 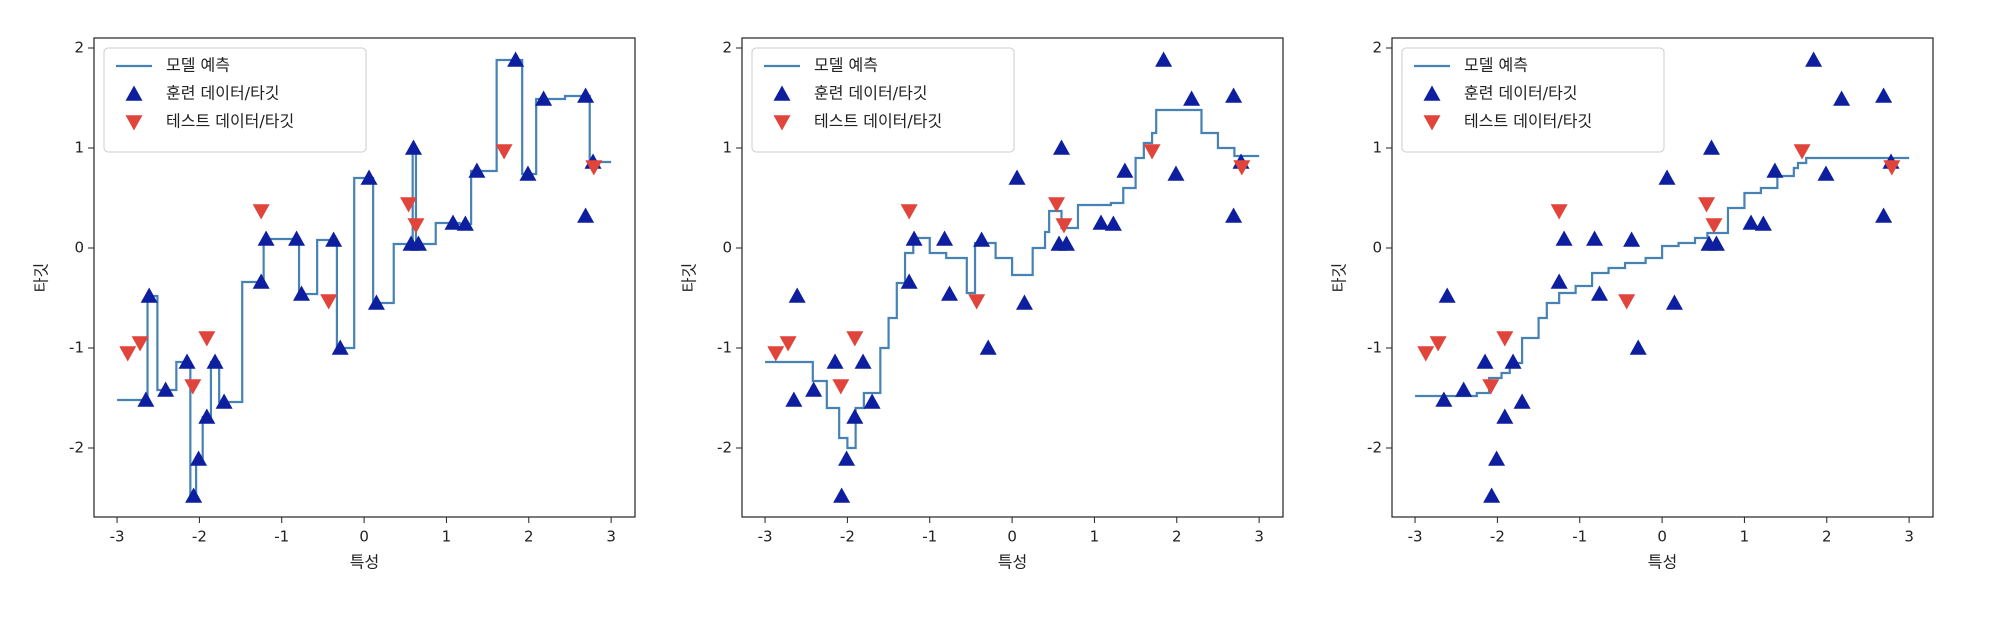 What do you see at coordinates (724, 348) in the screenshot?
I see `y-tick-label: -1` at bounding box center [724, 348].